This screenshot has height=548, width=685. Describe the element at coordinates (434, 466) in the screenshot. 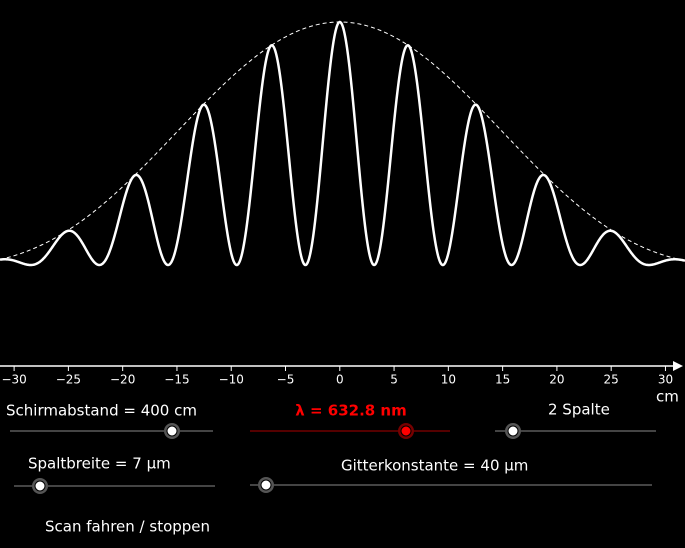

I see `slider-label: Gitterkonstante = 40 µm` at that location.